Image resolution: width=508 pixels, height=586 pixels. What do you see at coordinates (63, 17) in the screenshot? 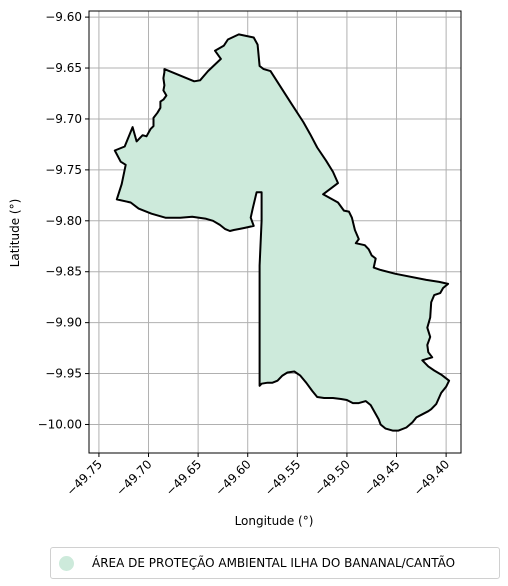
I see `y-tick-label: −9.60` at bounding box center [63, 17].